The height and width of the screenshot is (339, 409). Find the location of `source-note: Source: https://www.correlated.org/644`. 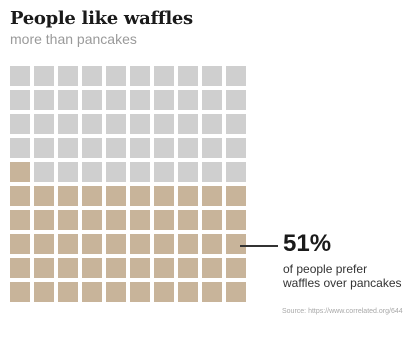

source-note: Source: https://www.correlated.org/644 is located at coordinates (342, 311).